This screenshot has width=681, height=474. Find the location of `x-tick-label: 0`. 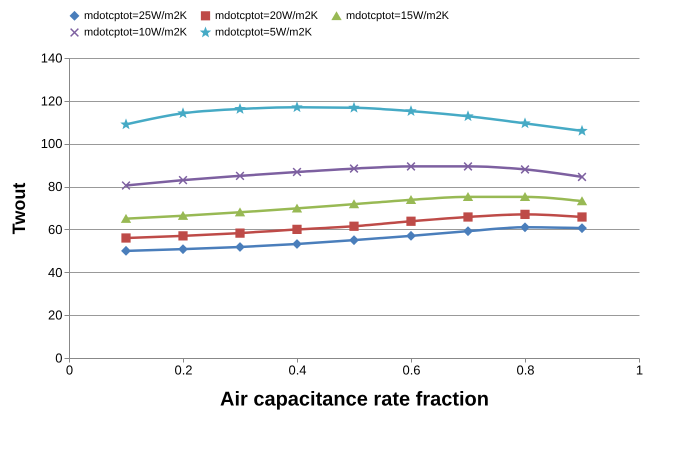

x-tick-label: 0 is located at coordinates (70, 370).